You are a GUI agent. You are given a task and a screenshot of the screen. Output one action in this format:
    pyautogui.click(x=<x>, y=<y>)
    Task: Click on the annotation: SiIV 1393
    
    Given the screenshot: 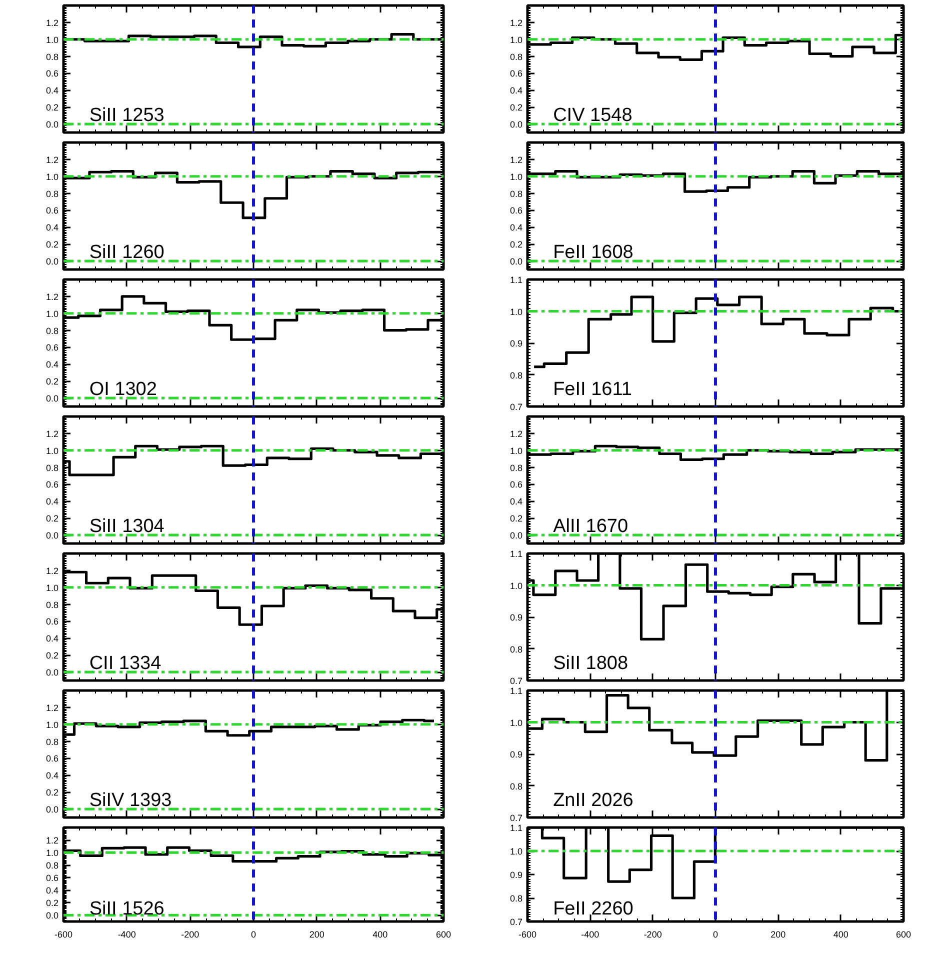 What is the action you would take?
    pyautogui.click(x=130, y=800)
    